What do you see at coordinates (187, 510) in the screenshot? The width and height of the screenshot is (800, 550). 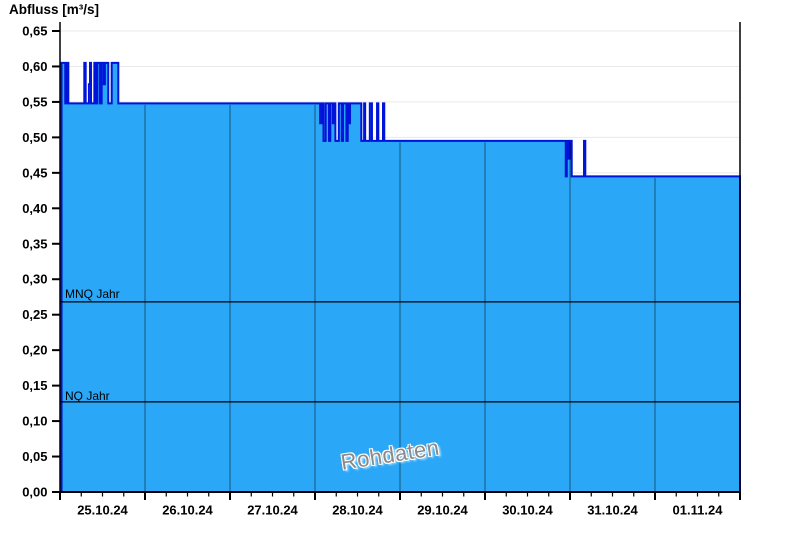 I see `x-tick-label: 26.10.24` at bounding box center [187, 510].